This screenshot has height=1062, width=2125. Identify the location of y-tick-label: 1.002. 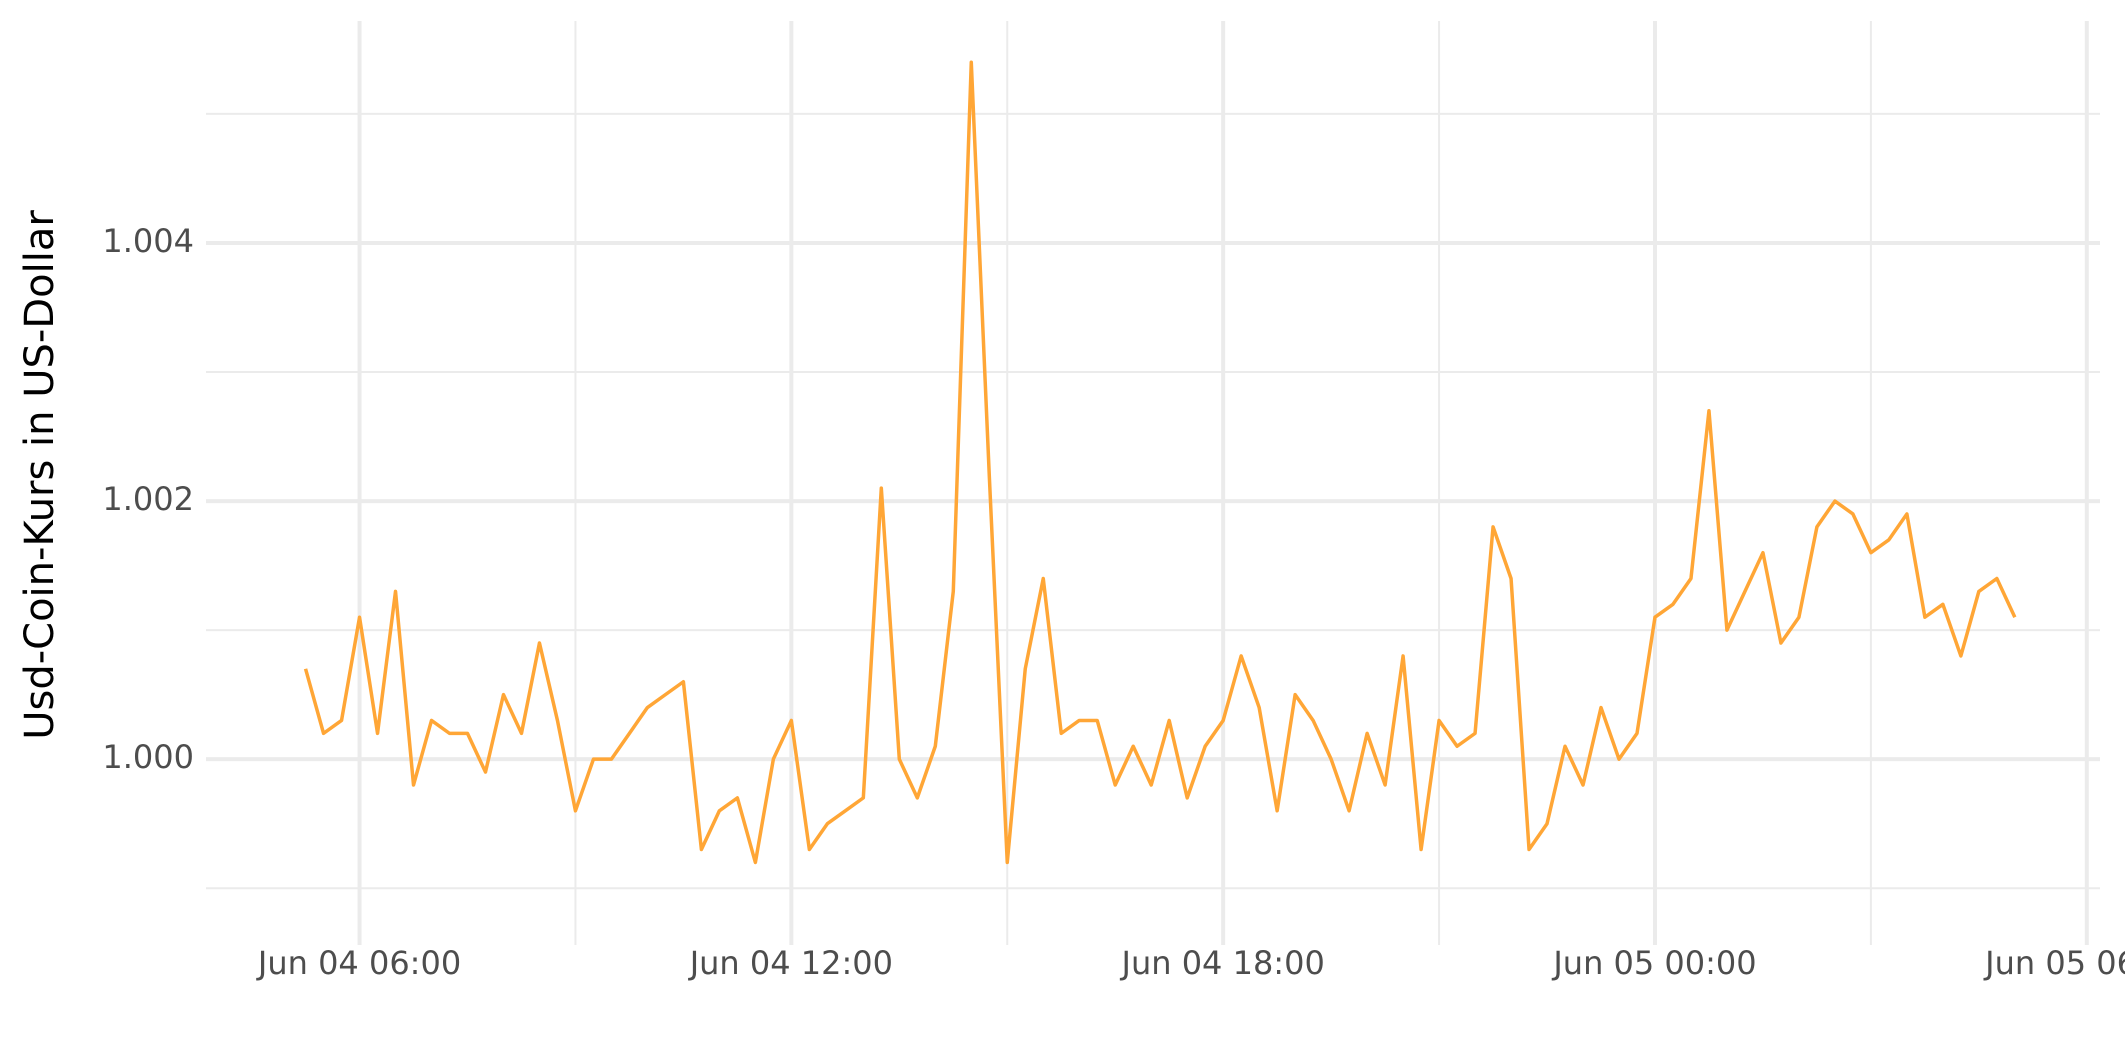
(148, 499).